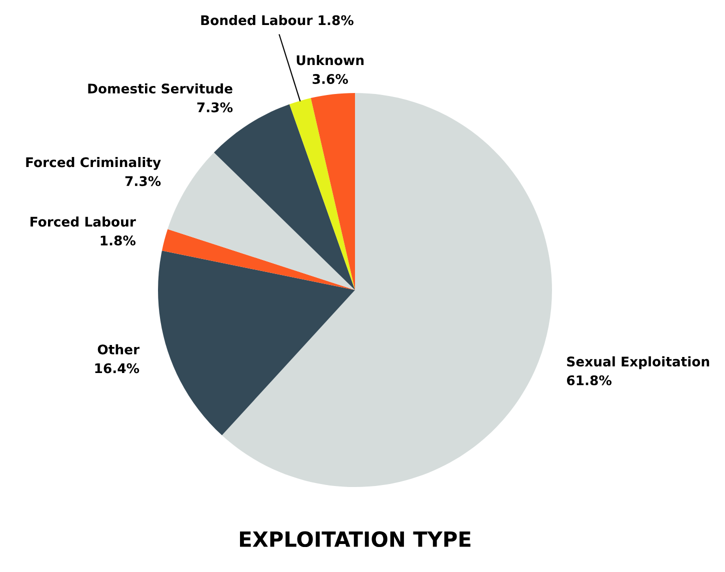 Image resolution: width=725 pixels, height=572 pixels. I want to click on data-label: 61.8%, so click(589, 380).